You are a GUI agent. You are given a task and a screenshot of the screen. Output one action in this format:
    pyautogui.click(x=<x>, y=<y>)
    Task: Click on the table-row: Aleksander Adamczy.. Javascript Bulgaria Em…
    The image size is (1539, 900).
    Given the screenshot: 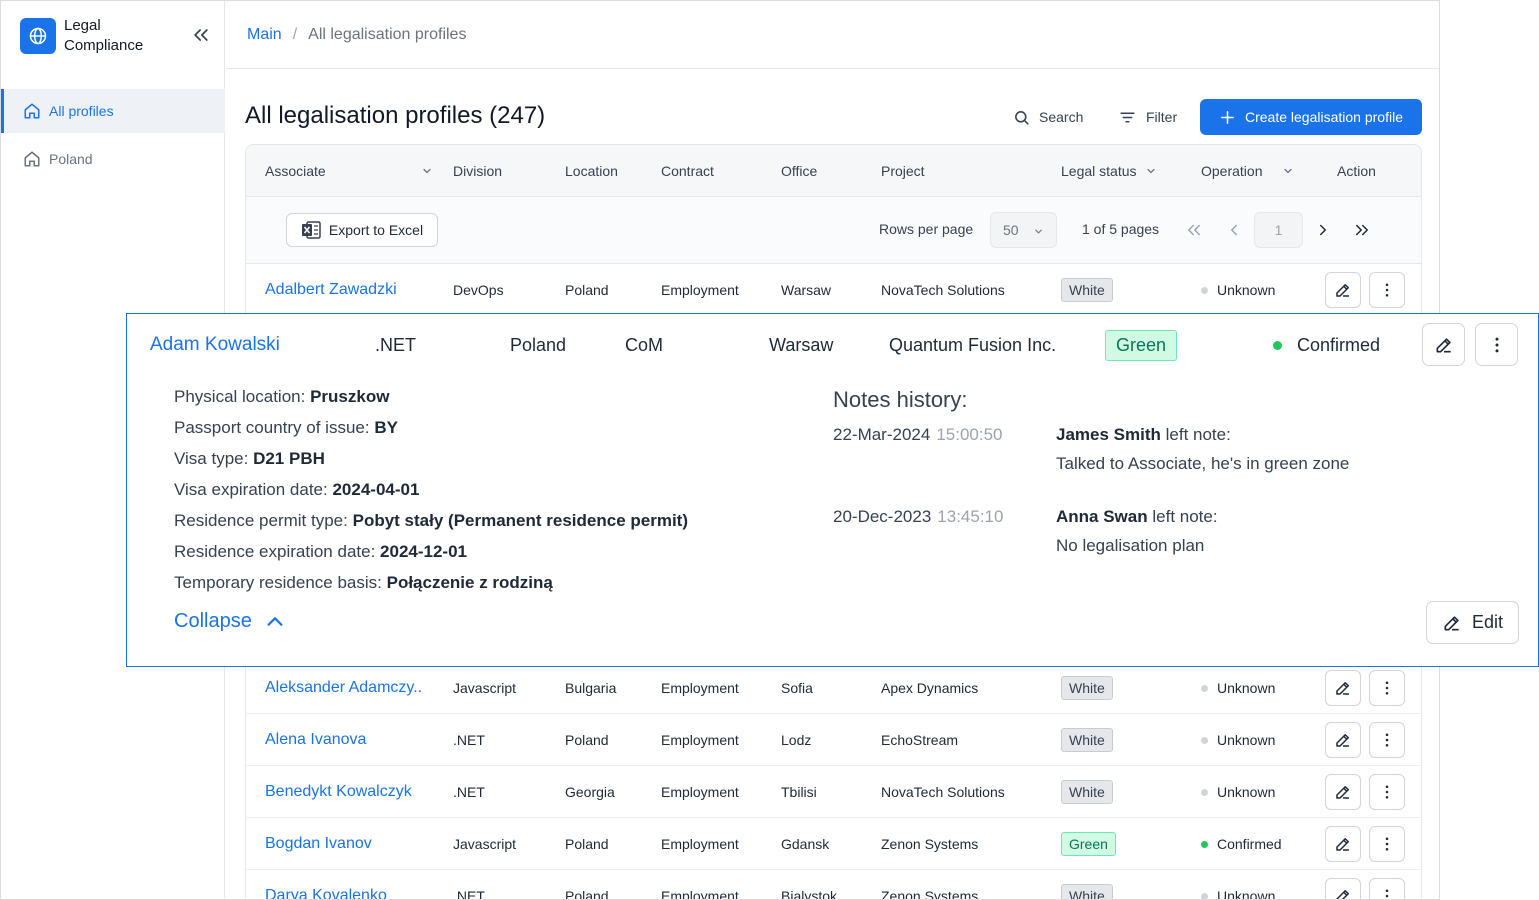 What is the action you would take?
    pyautogui.click(x=833, y=688)
    